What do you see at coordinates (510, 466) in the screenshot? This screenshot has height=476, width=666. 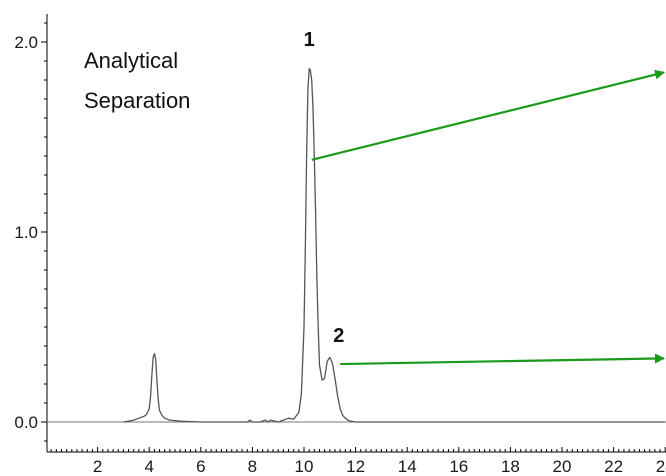 I see `x-tick-label: 18` at bounding box center [510, 466].